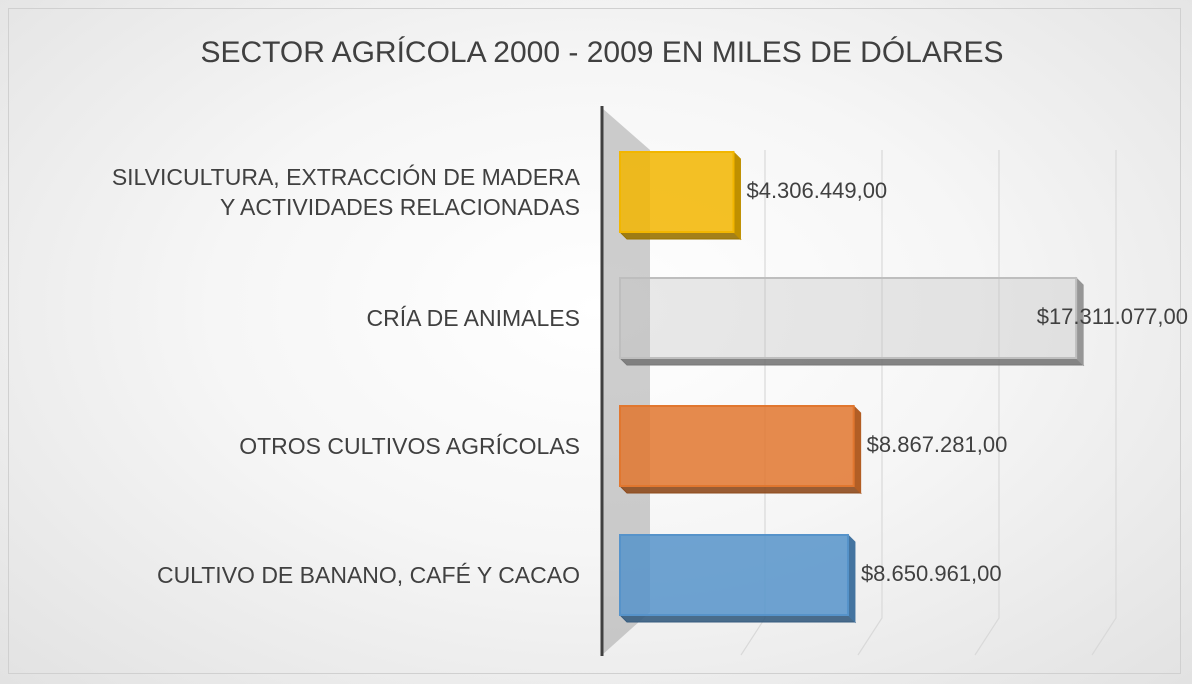  Describe the element at coordinates (368, 575) in the screenshot. I see `y-tick-label: CULTIVO DE BANANO, CAFÉ Y CACAO` at that location.